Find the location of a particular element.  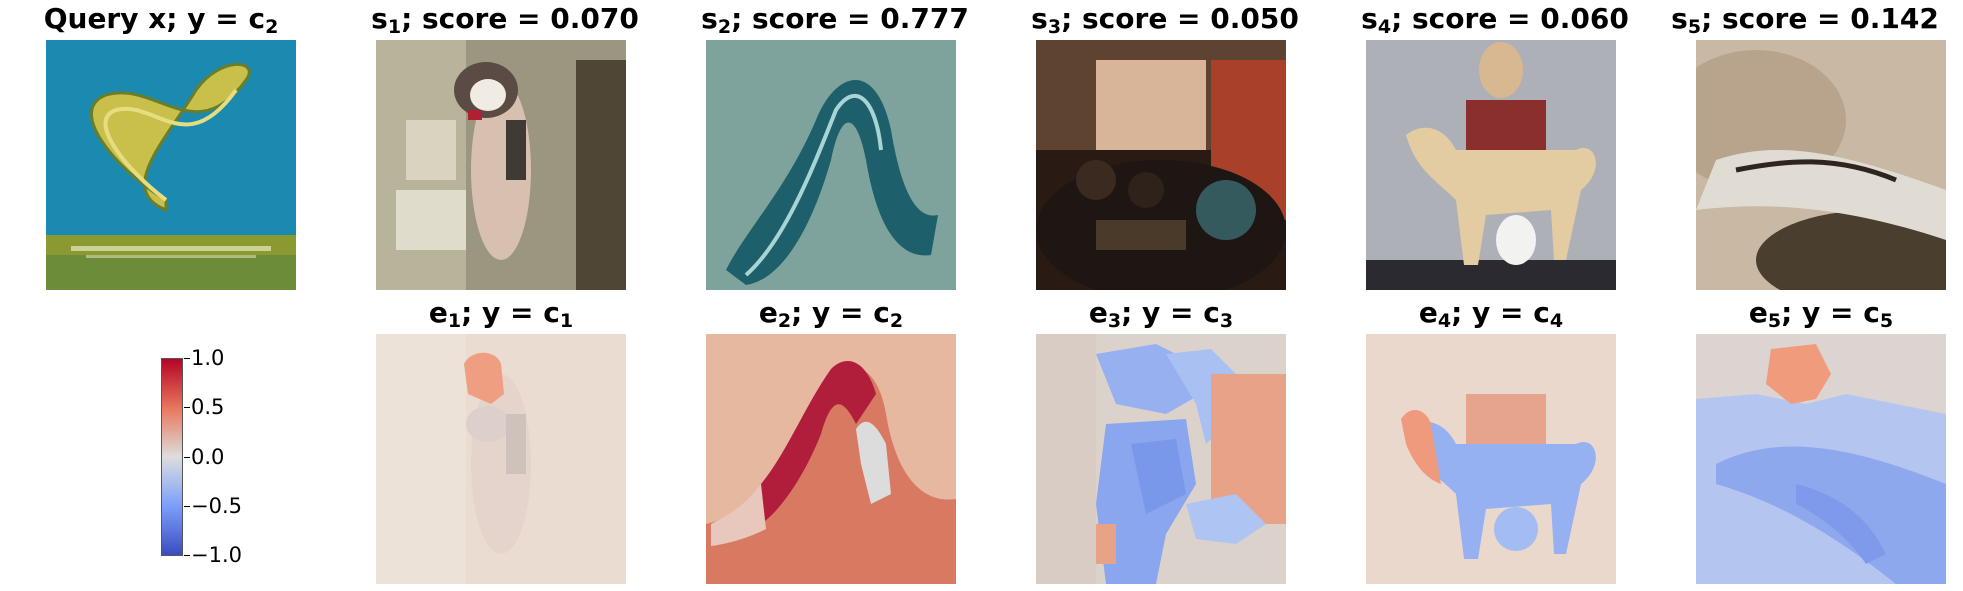

e3-map-svg is located at coordinates (1161, 459).